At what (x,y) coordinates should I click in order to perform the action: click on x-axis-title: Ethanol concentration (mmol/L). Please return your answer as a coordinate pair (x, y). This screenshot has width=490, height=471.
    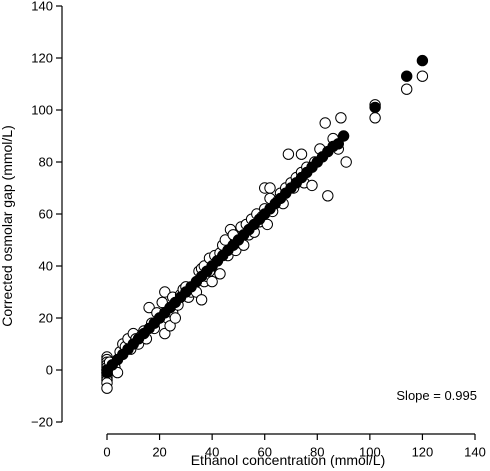
    Looking at the image, I should click on (288, 460).